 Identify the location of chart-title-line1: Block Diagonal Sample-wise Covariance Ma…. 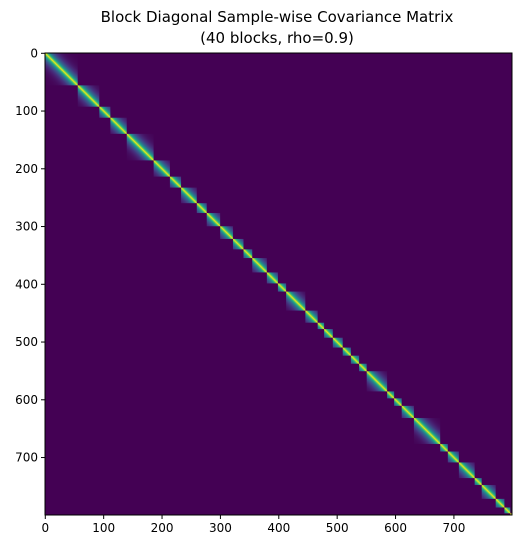
(277, 17).